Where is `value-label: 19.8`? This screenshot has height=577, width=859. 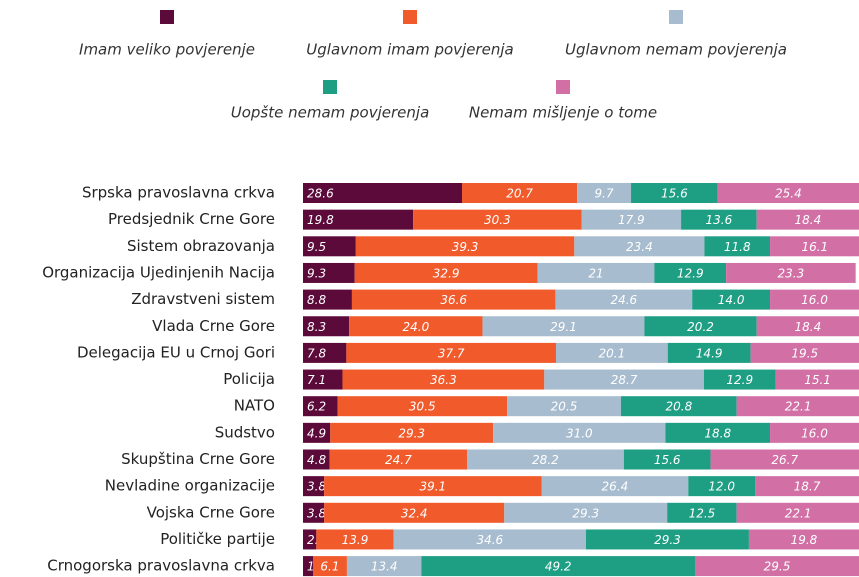
value-label: 19.8 is located at coordinates (804, 540).